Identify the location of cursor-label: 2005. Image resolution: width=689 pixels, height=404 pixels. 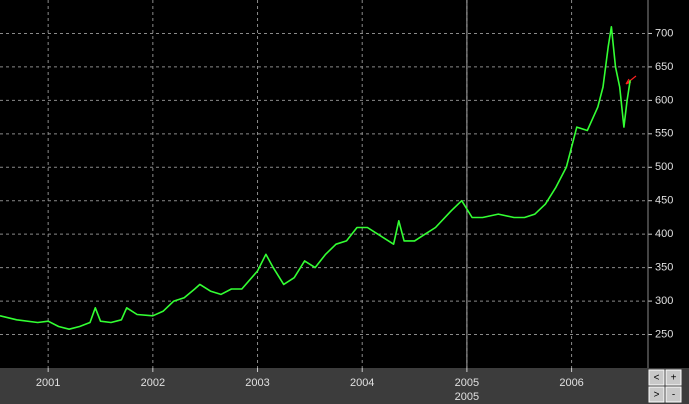
(467, 397).